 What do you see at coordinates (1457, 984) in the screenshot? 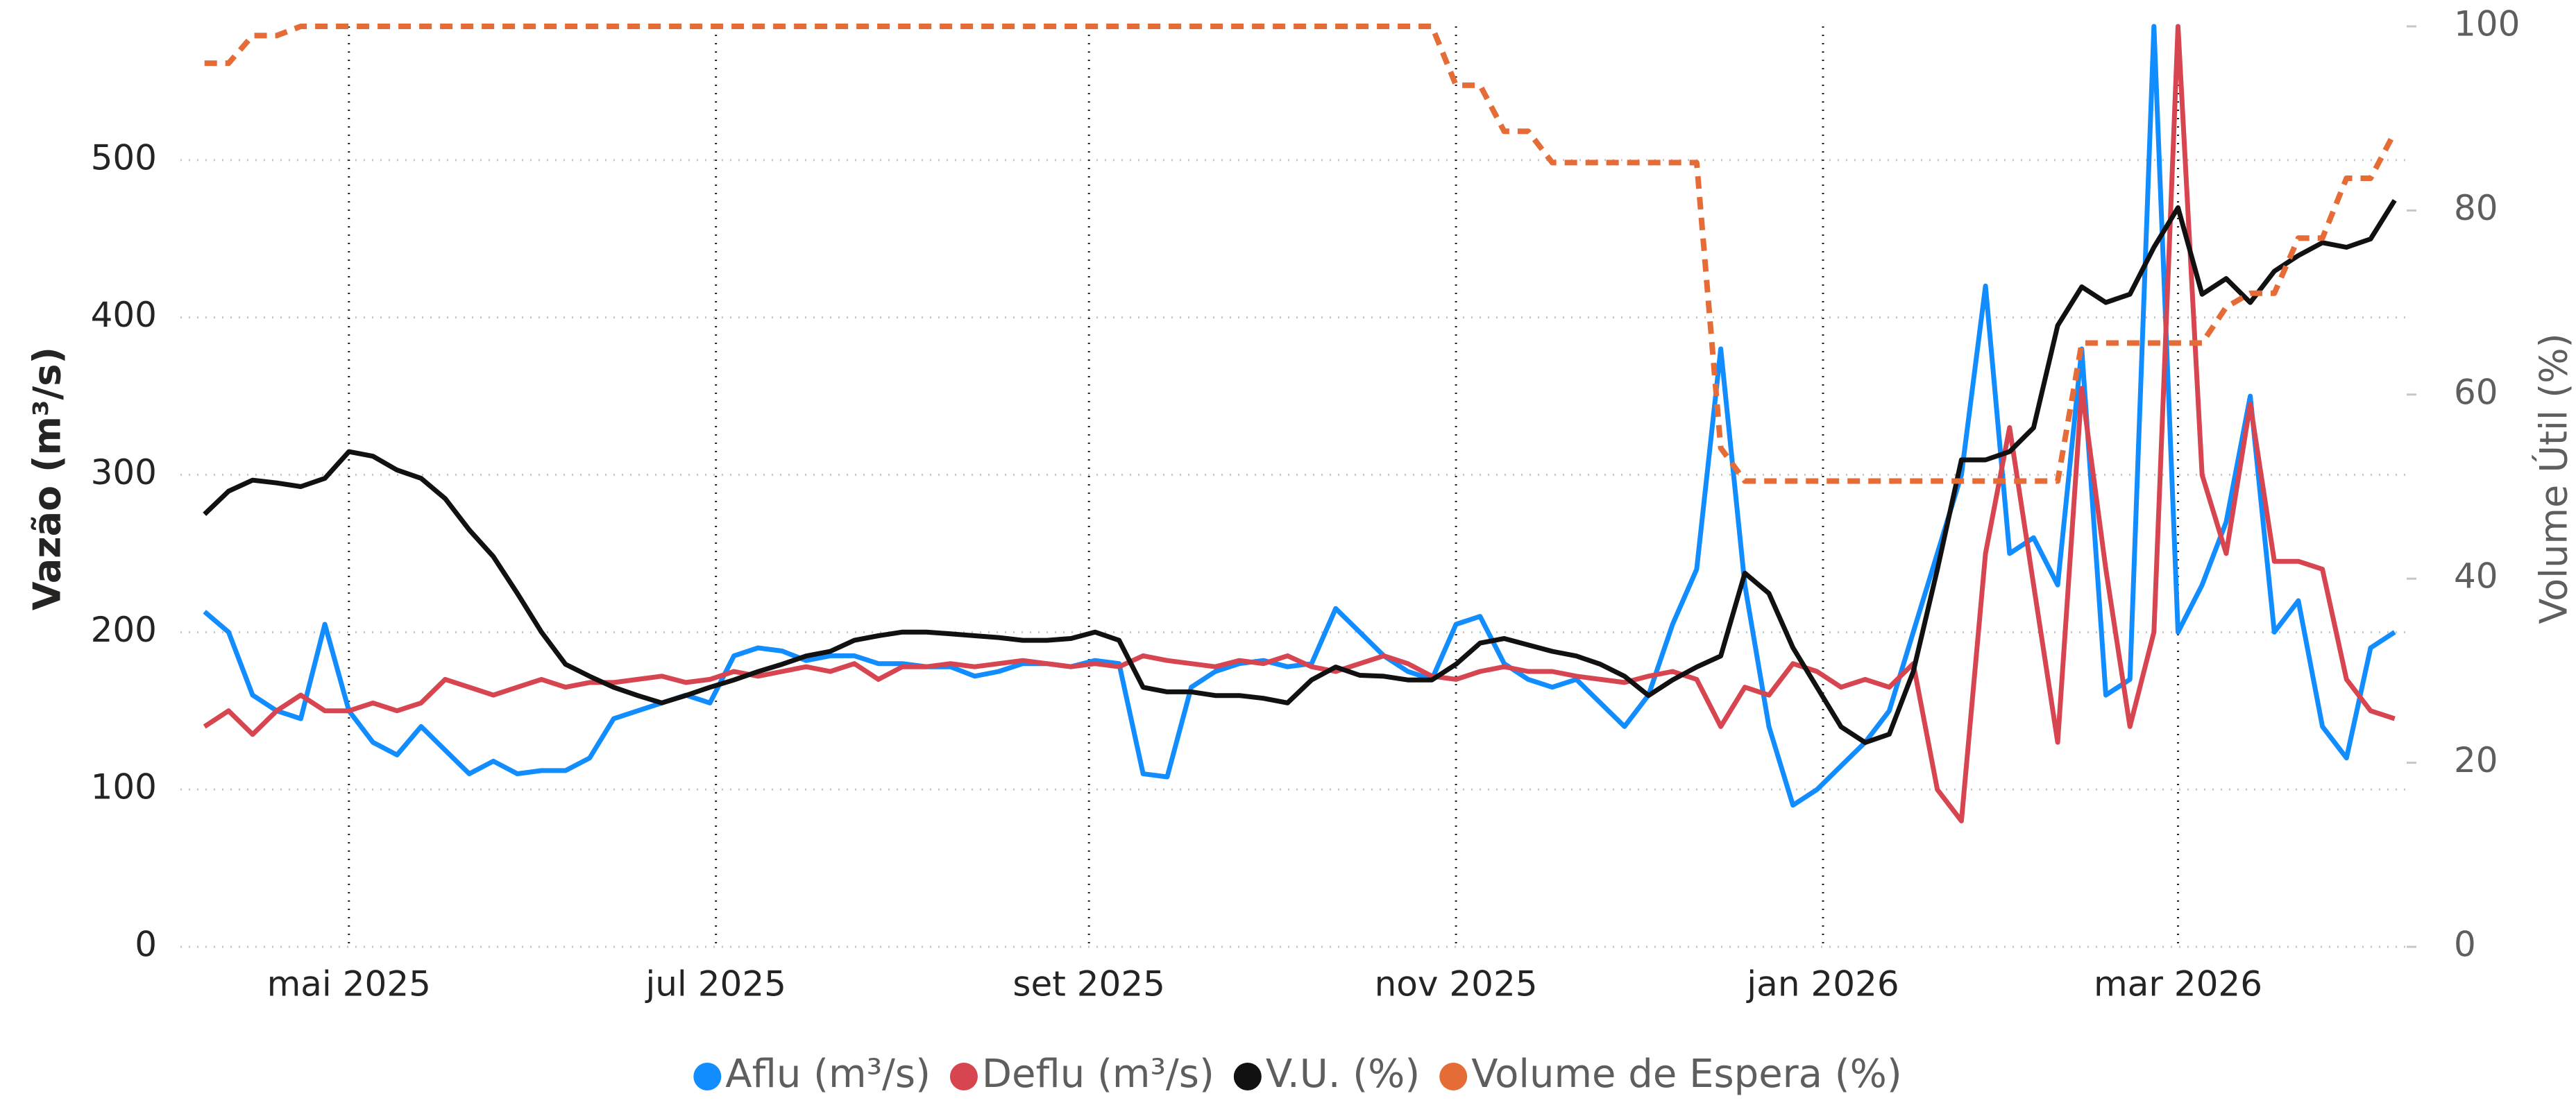
I see `x-tick-label: nov 2025` at bounding box center [1457, 984].